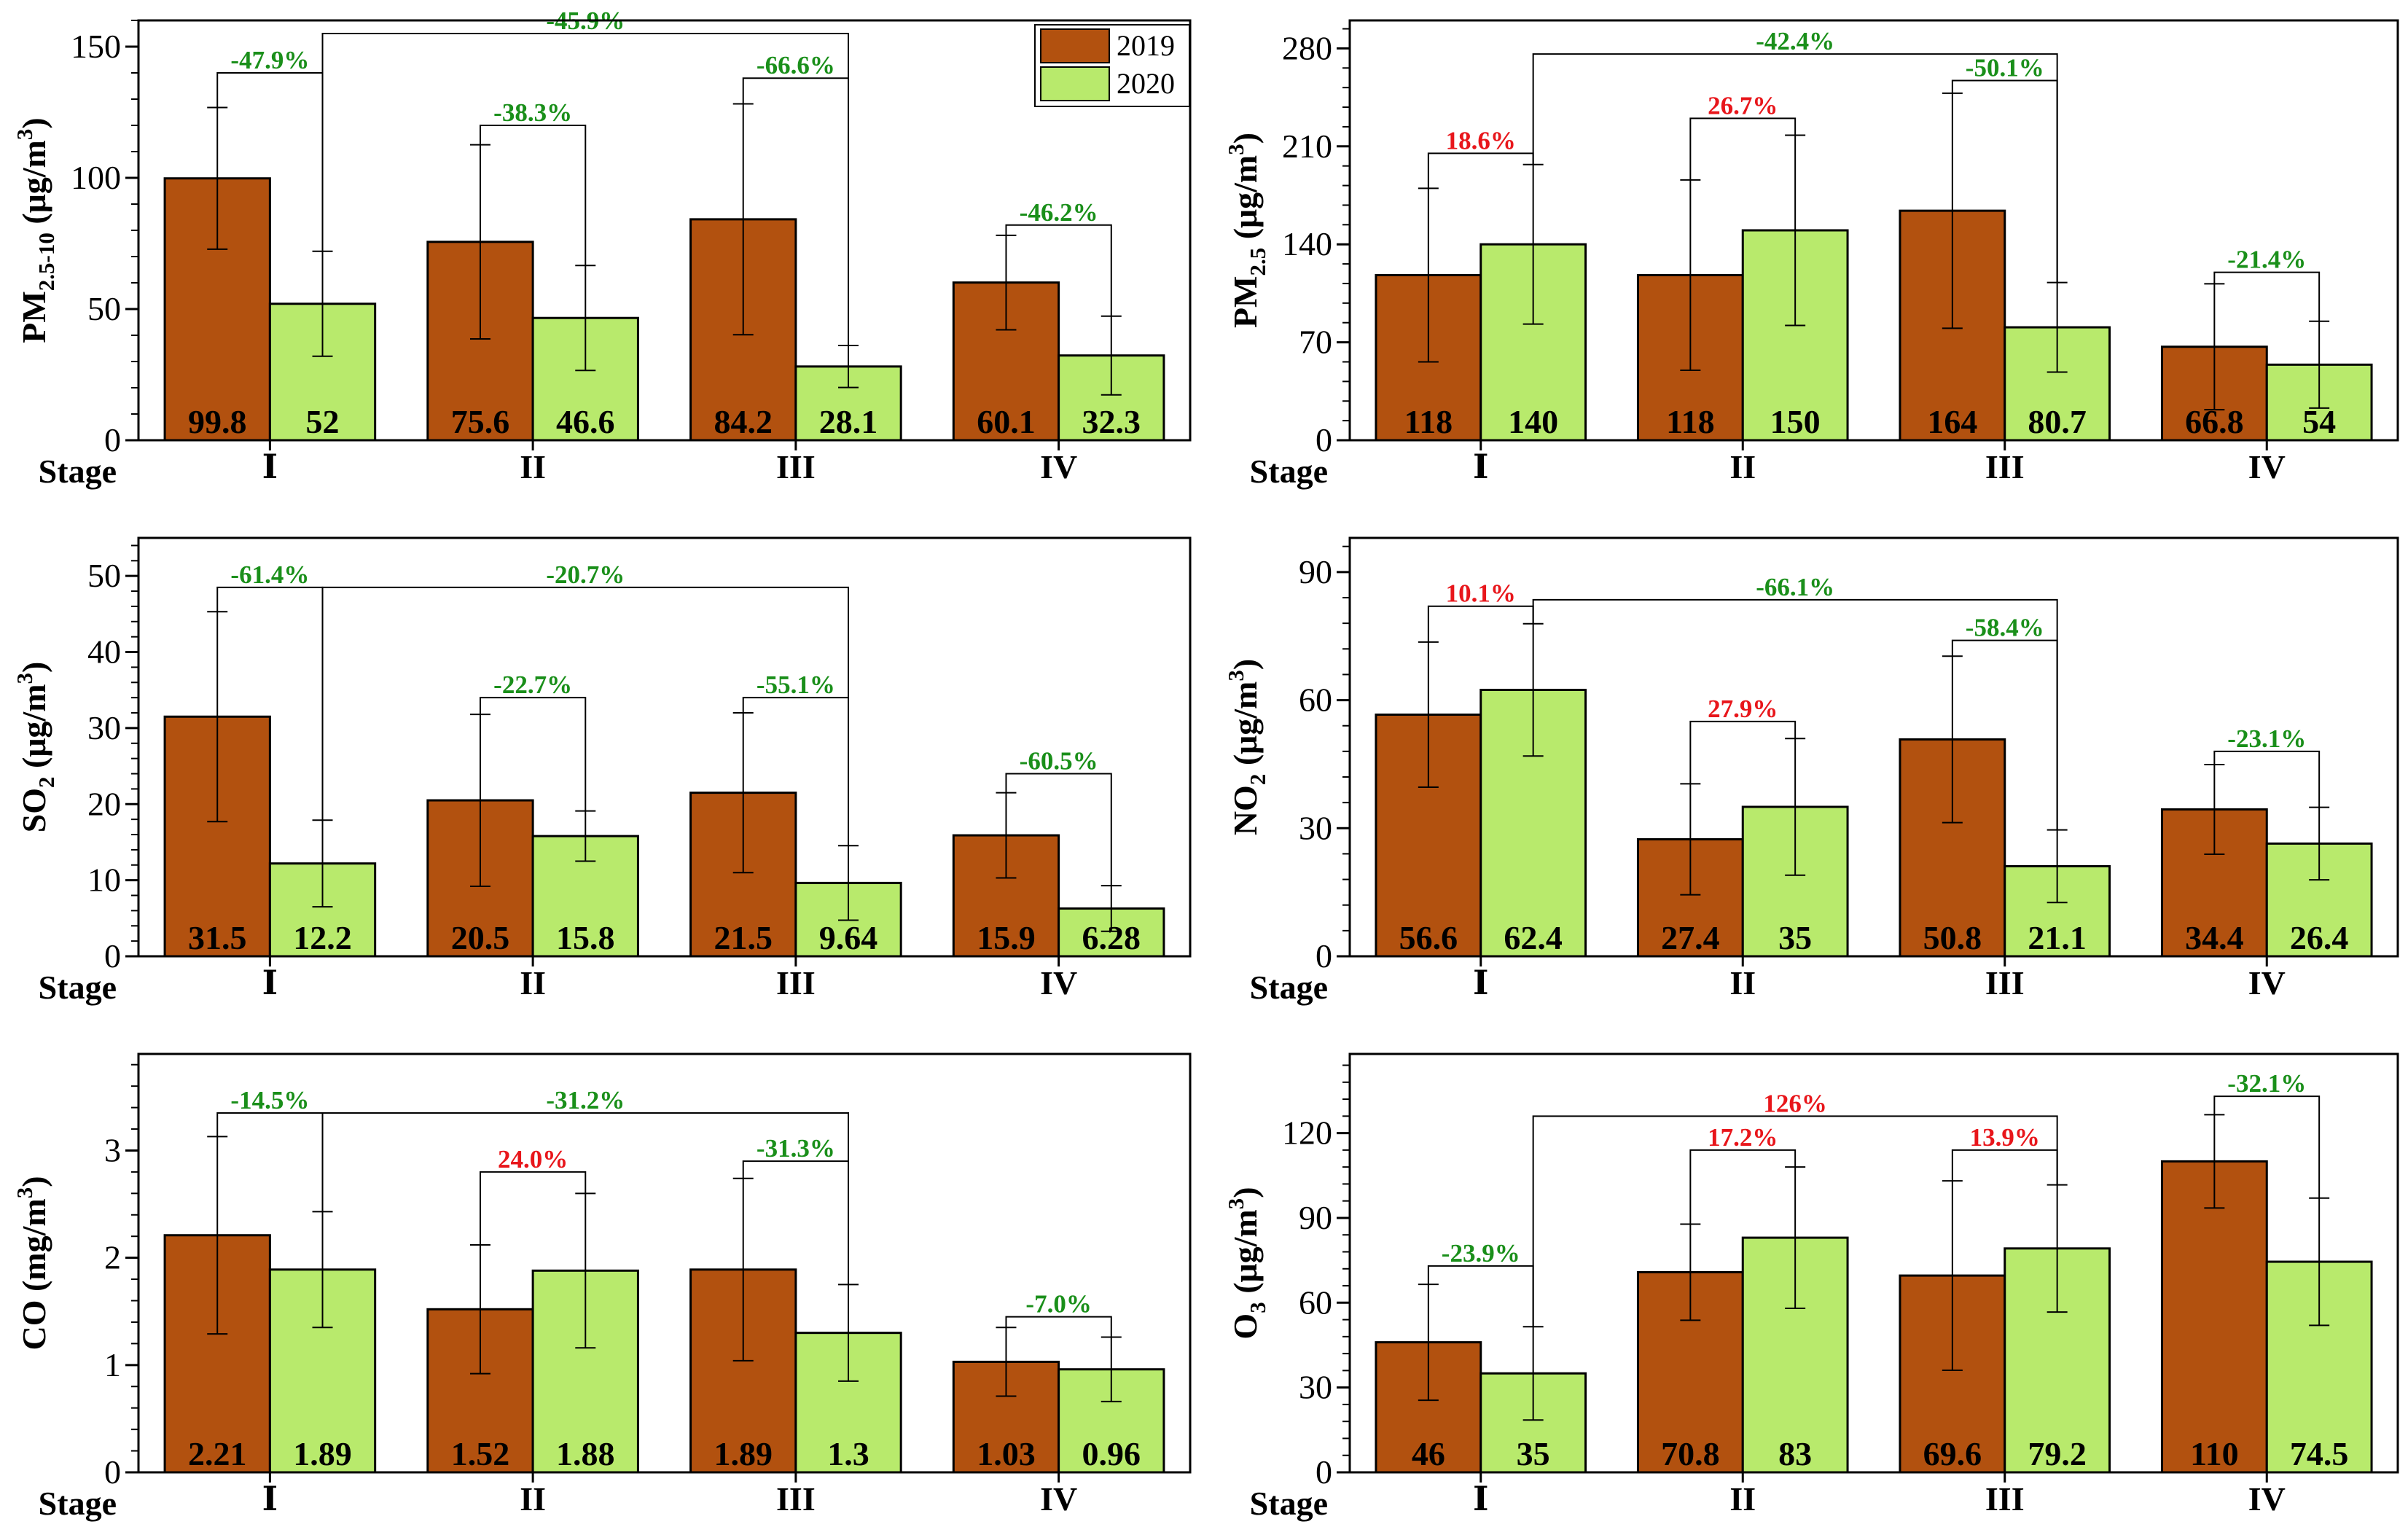 The height and width of the screenshot is (1535, 2408). What do you see at coordinates (2319, 421) in the screenshot?
I see `data-label: 54` at bounding box center [2319, 421].